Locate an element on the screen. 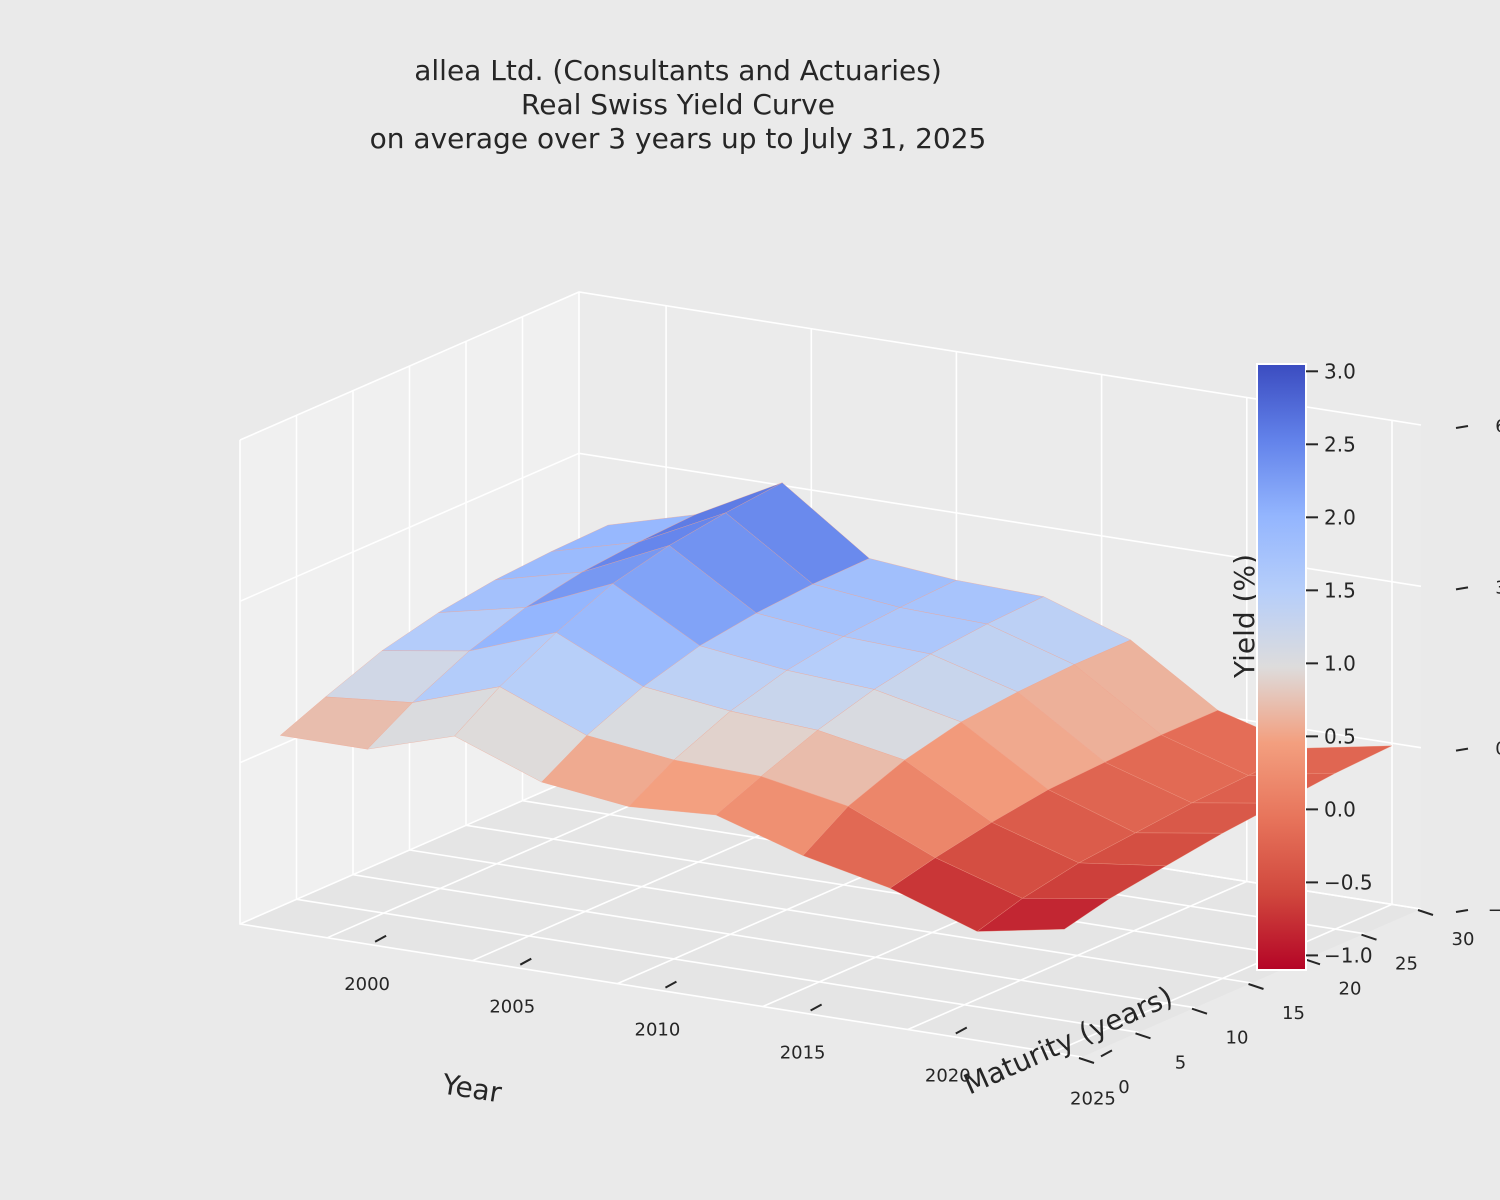 This screenshot has width=1500, height=1200. colorbar-gradient is located at coordinates (1281, 667).